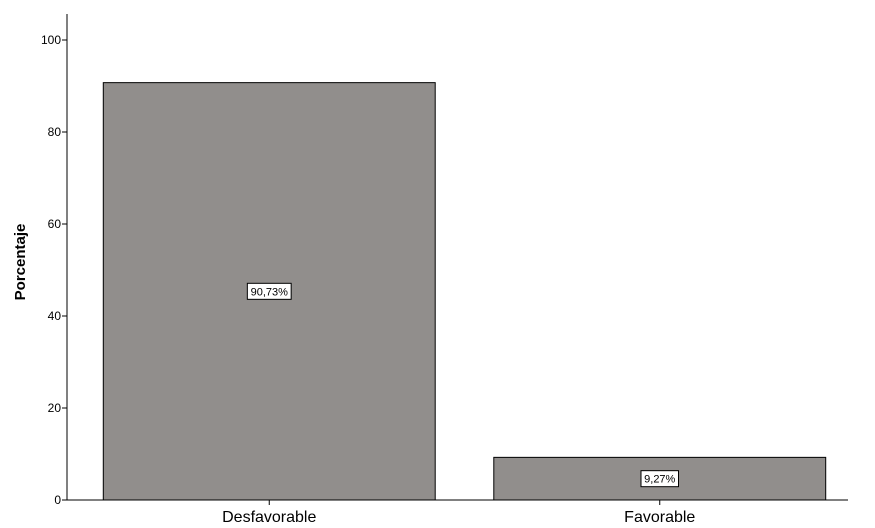 This screenshot has height=528, width=875. What do you see at coordinates (55, 316) in the screenshot?
I see `y-tick-label: 40` at bounding box center [55, 316].